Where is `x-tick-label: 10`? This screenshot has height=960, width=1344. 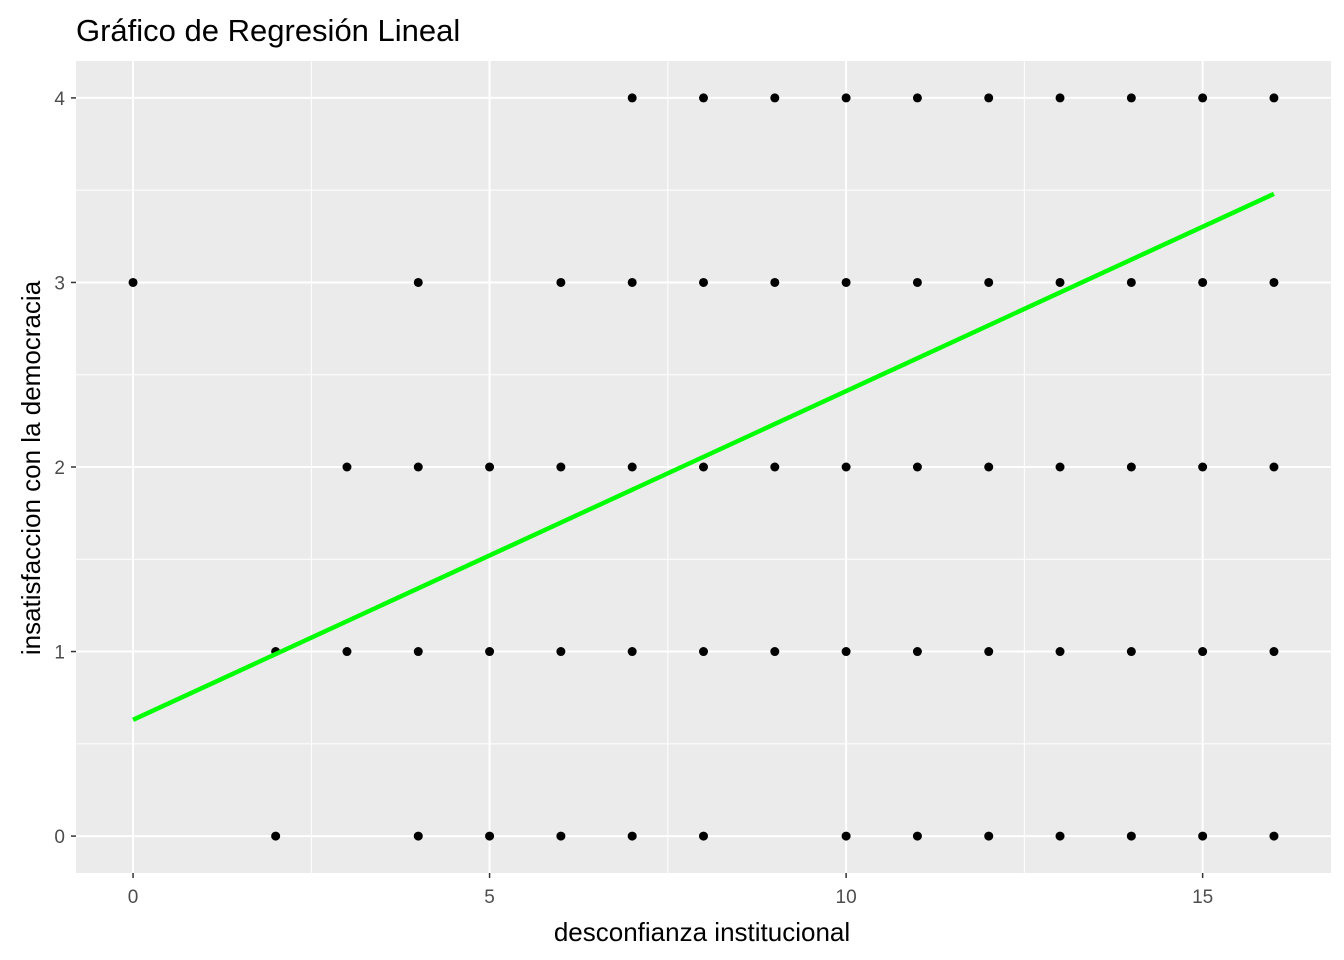 x-tick-label: 10 is located at coordinates (846, 897).